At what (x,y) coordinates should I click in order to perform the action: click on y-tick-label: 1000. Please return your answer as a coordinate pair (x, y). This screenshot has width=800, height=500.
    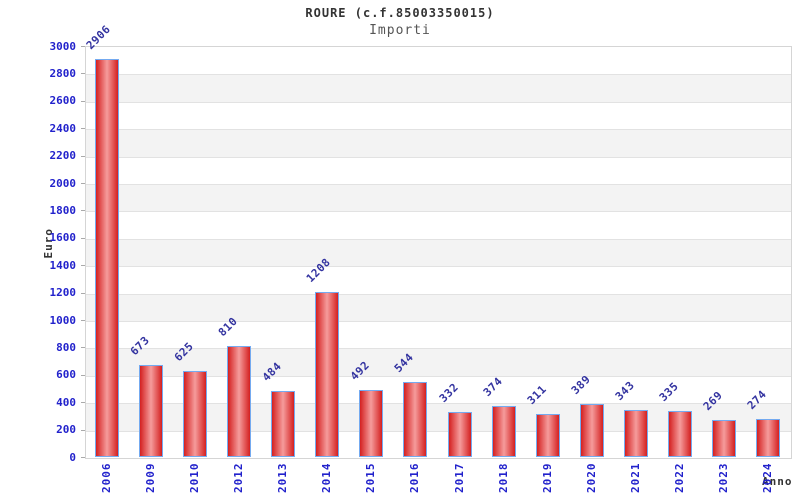
    Looking at the image, I should click on (63, 320).